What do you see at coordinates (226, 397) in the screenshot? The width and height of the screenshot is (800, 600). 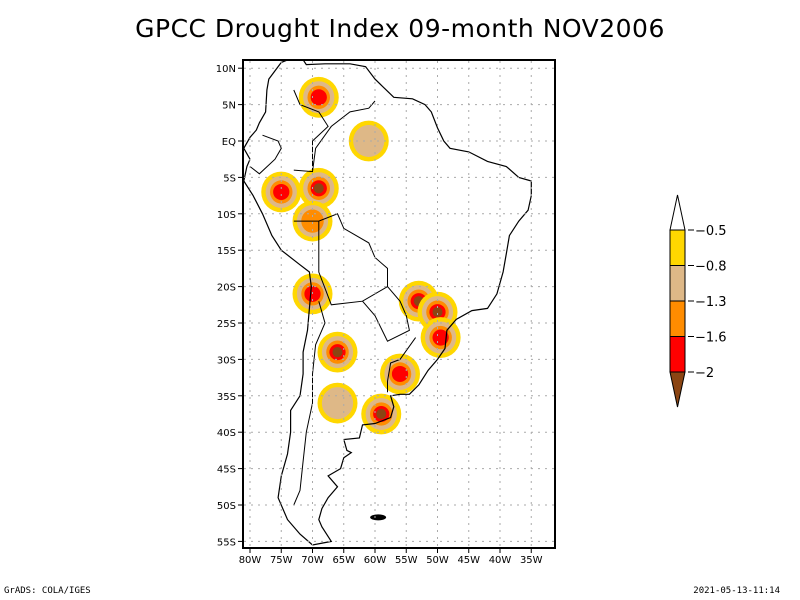 I see `lat-tick-label: 35S` at bounding box center [226, 397].